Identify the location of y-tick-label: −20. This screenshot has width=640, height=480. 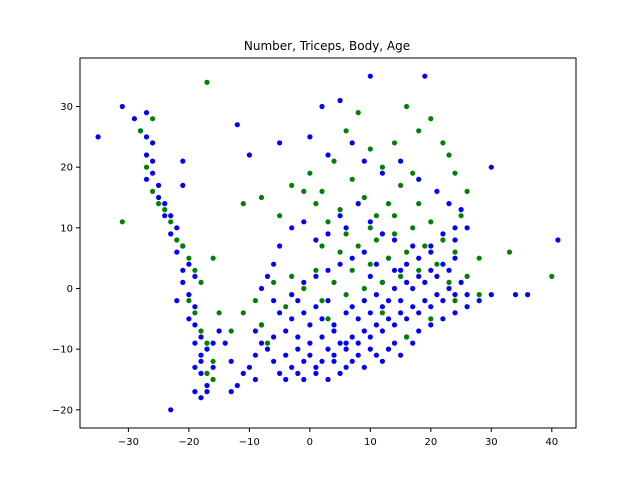
(62, 410).